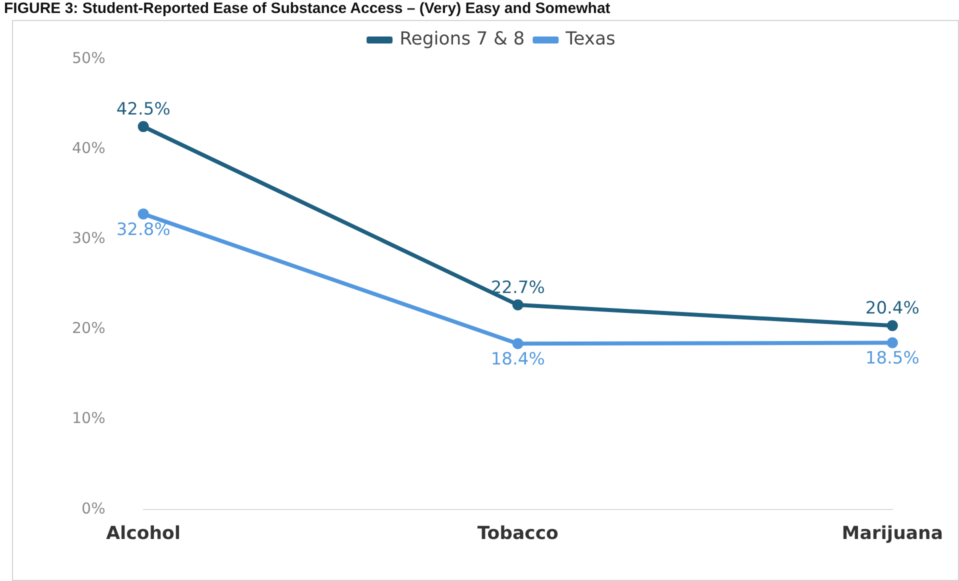 This screenshot has width=959, height=581. What do you see at coordinates (89, 238) in the screenshot?
I see `y-tick-label: 30%` at bounding box center [89, 238].